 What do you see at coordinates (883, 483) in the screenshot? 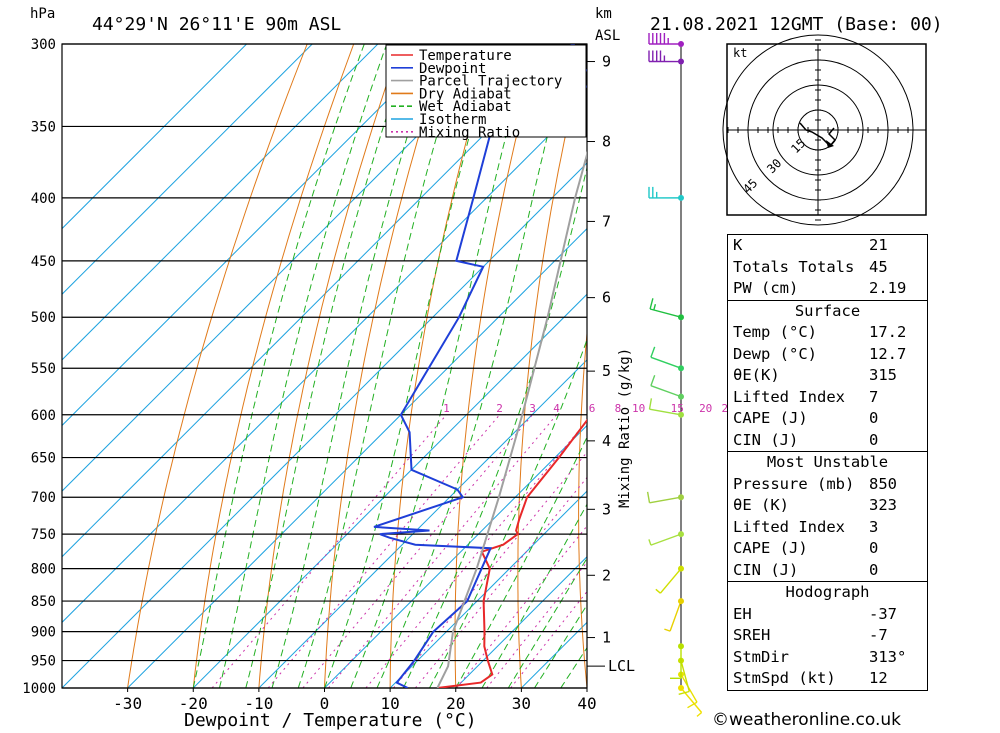
I see `most-unstable-value: 850` at bounding box center [883, 483].